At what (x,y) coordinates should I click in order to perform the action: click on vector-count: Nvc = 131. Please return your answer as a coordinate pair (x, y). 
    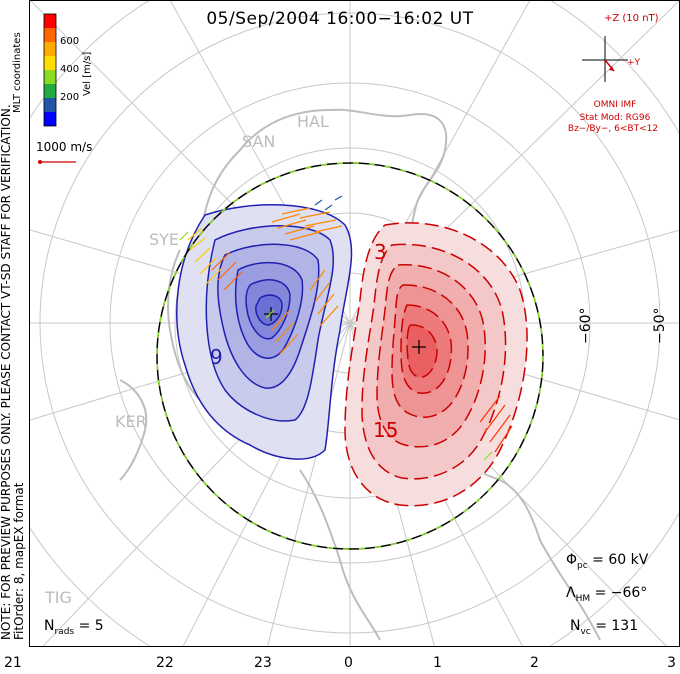
    Looking at the image, I should click on (604, 627).